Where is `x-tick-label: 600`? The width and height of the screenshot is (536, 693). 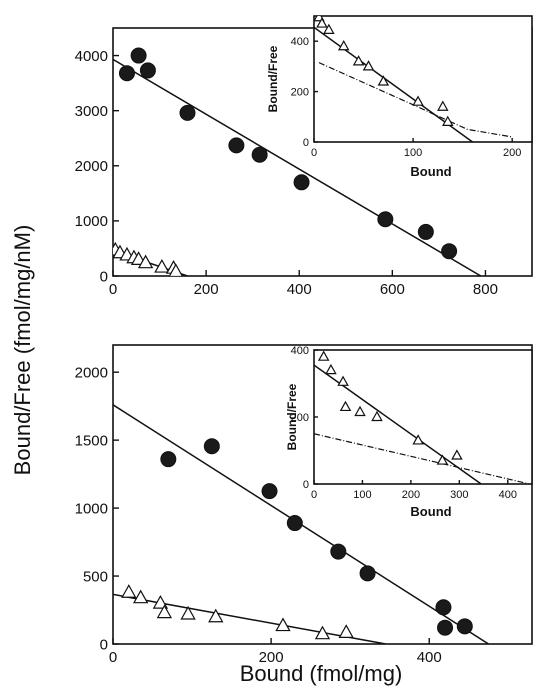
x-tick-label: 600 is located at coordinates (392, 289).